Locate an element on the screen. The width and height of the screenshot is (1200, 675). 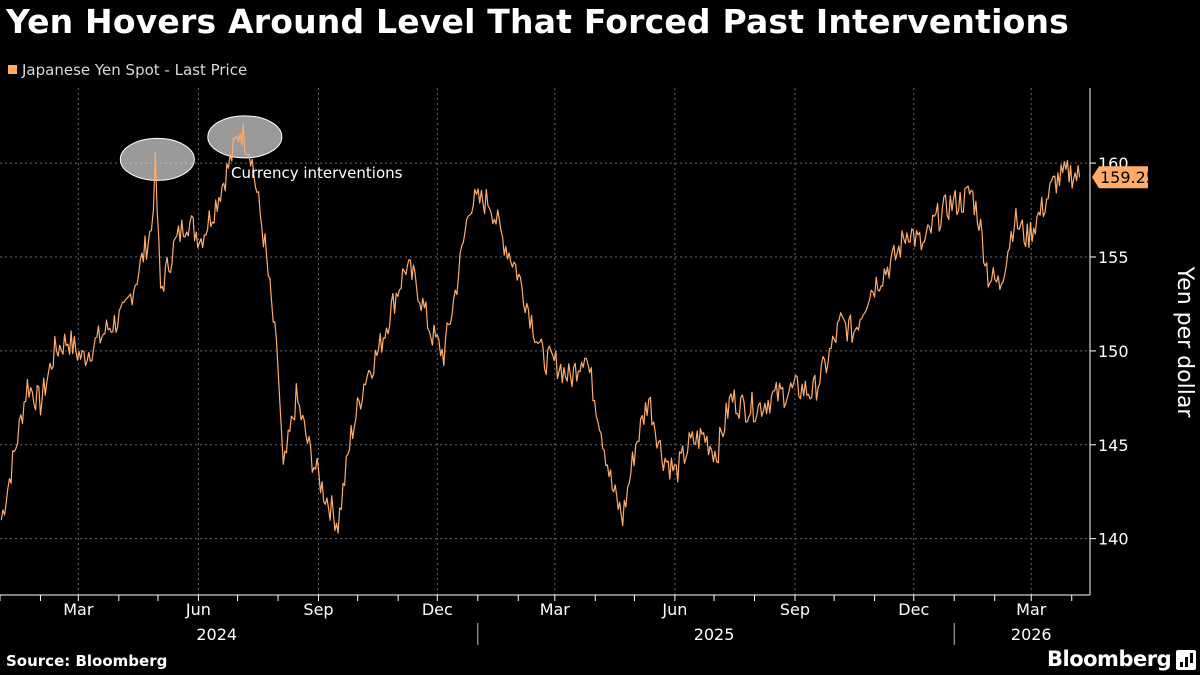
y-tick-label: 155 is located at coordinates (1113, 257).